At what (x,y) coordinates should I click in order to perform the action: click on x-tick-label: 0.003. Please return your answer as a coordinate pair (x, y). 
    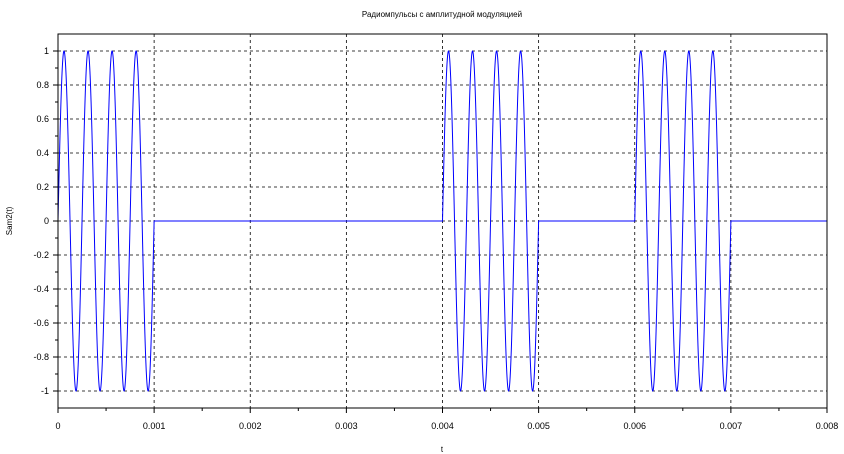
    Looking at the image, I should click on (346, 426).